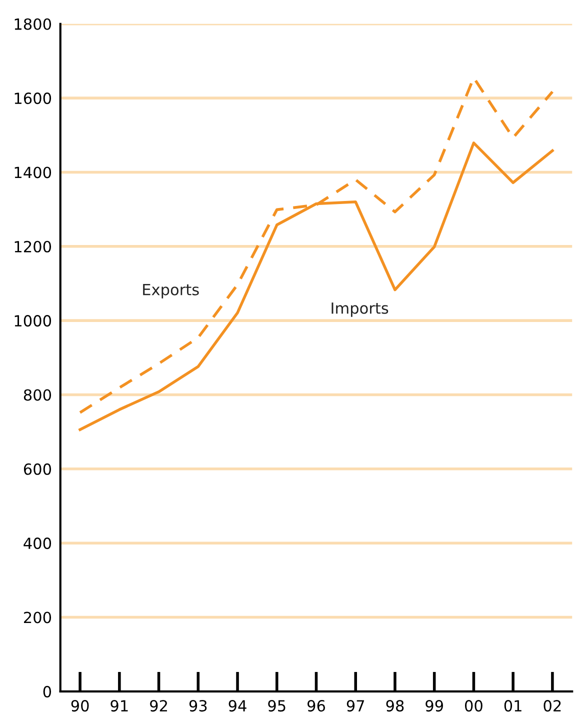 This screenshot has height=724, width=575. I want to click on series-label: Exports, so click(171, 291).